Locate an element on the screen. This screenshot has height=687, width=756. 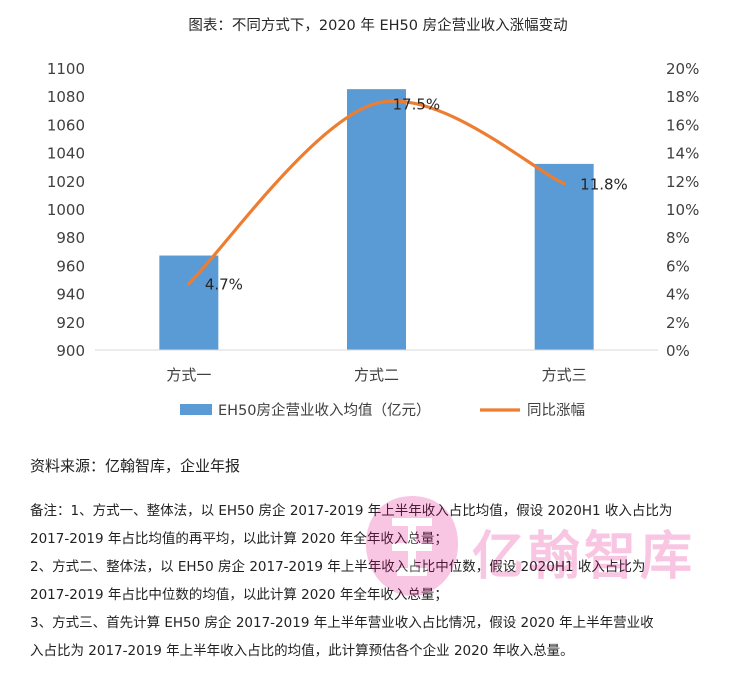
x-tick-label: 方式二 is located at coordinates (376, 375).